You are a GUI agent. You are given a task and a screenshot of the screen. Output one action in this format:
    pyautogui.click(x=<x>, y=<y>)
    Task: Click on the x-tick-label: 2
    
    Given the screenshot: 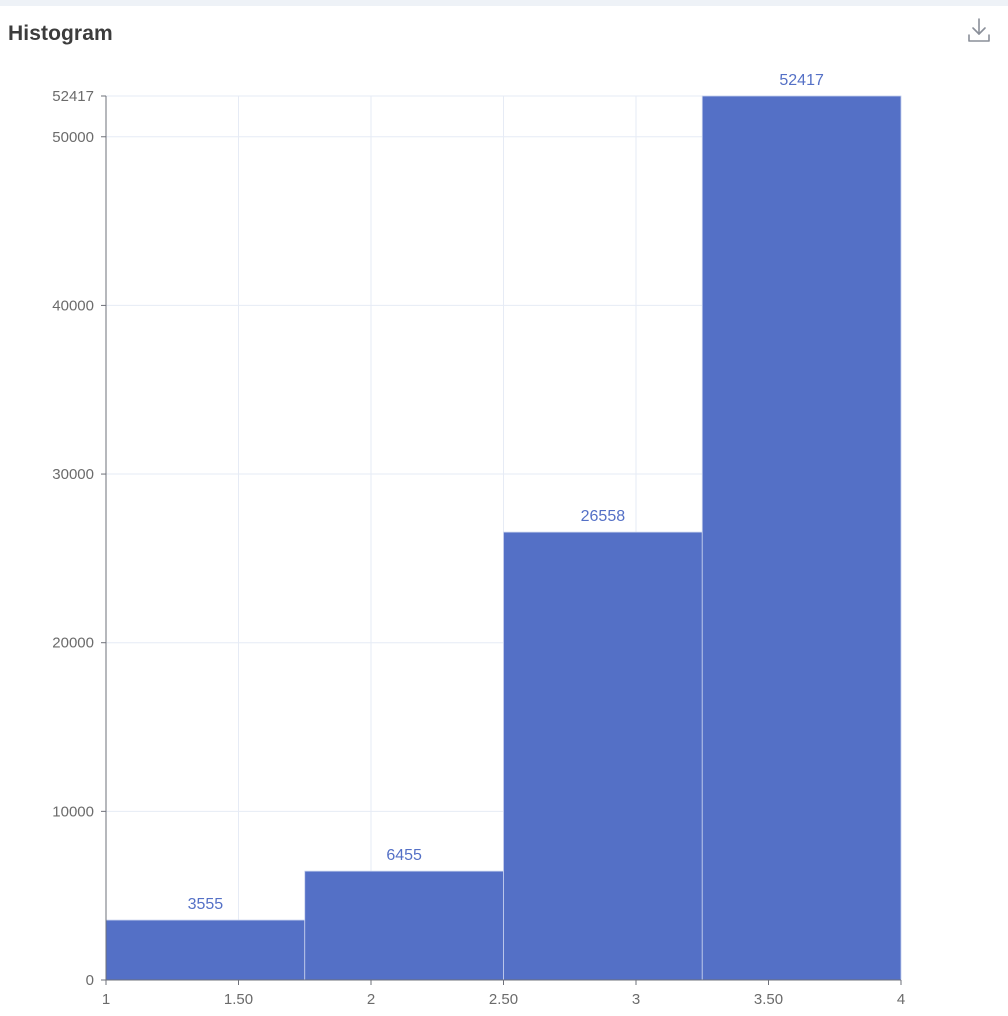 What is the action you would take?
    pyautogui.click(x=371, y=999)
    